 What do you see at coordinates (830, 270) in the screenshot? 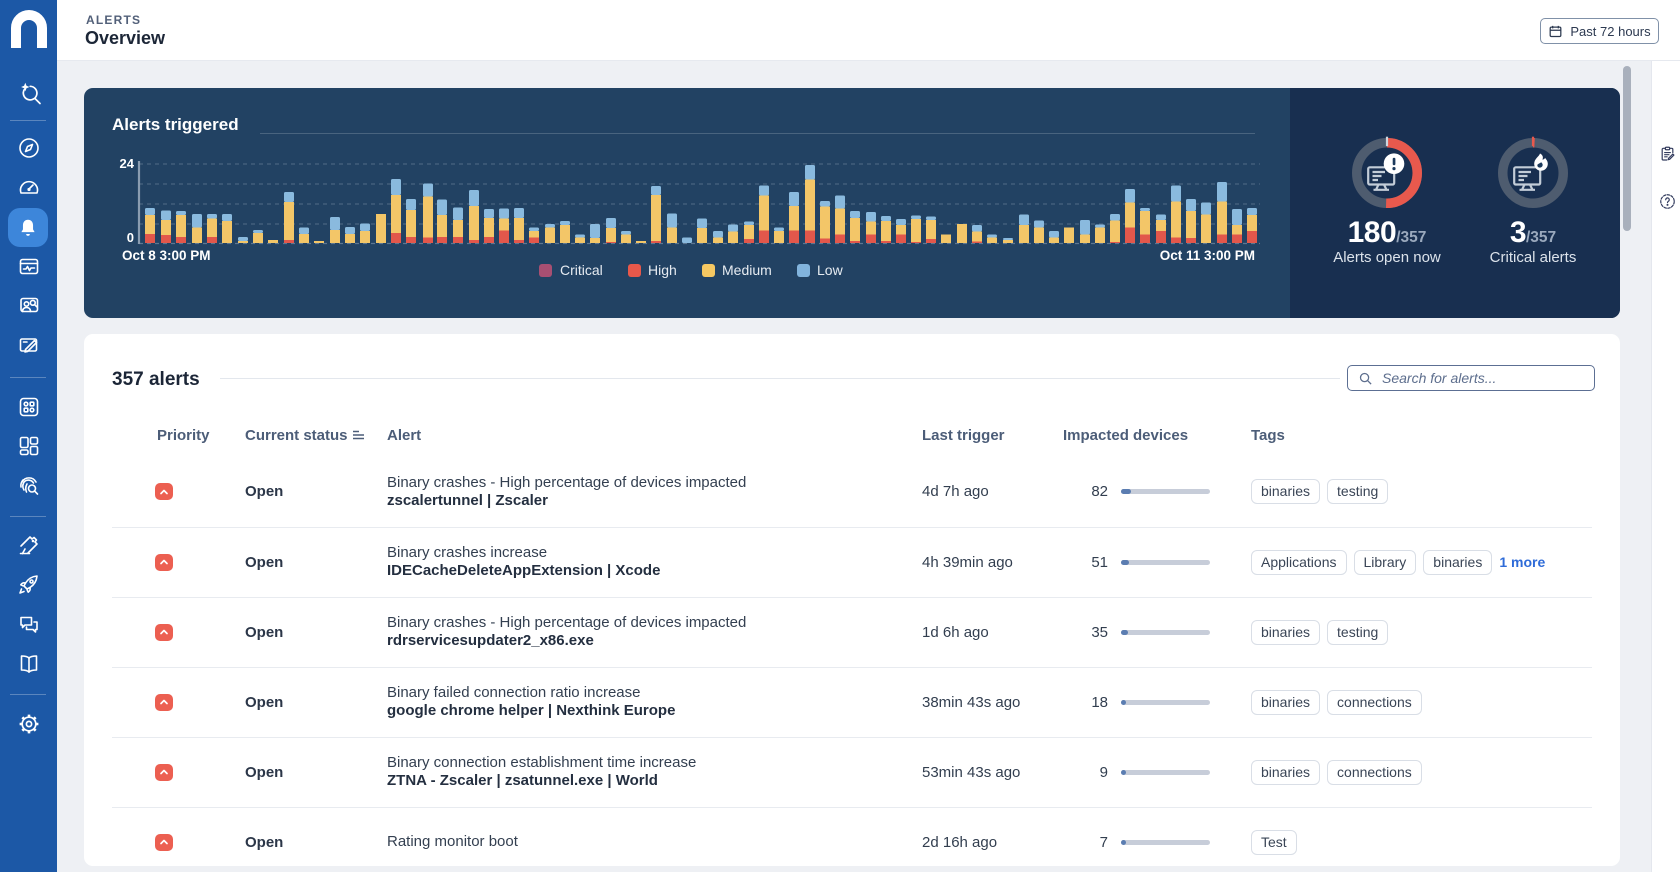
I see `svg-text: Low` at bounding box center [830, 270].